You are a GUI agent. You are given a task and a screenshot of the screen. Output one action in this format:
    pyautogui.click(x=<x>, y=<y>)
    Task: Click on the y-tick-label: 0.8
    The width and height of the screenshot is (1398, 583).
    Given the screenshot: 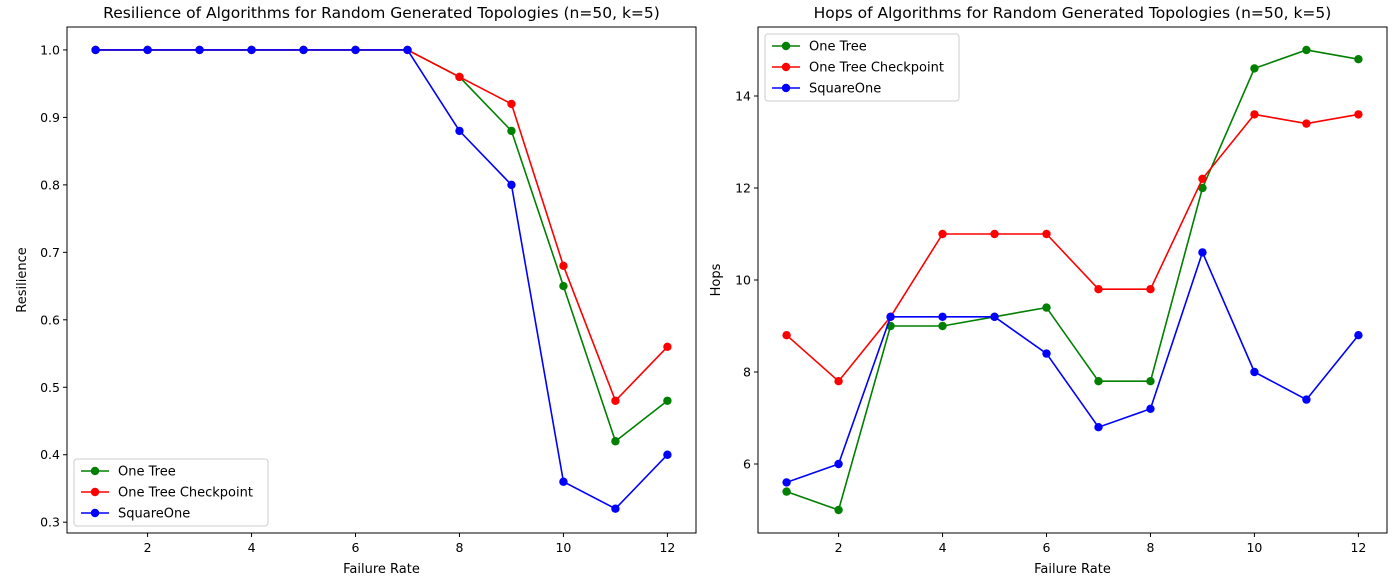 What is the action you would take?
    pyautogui.click(x=50, y=184)
    